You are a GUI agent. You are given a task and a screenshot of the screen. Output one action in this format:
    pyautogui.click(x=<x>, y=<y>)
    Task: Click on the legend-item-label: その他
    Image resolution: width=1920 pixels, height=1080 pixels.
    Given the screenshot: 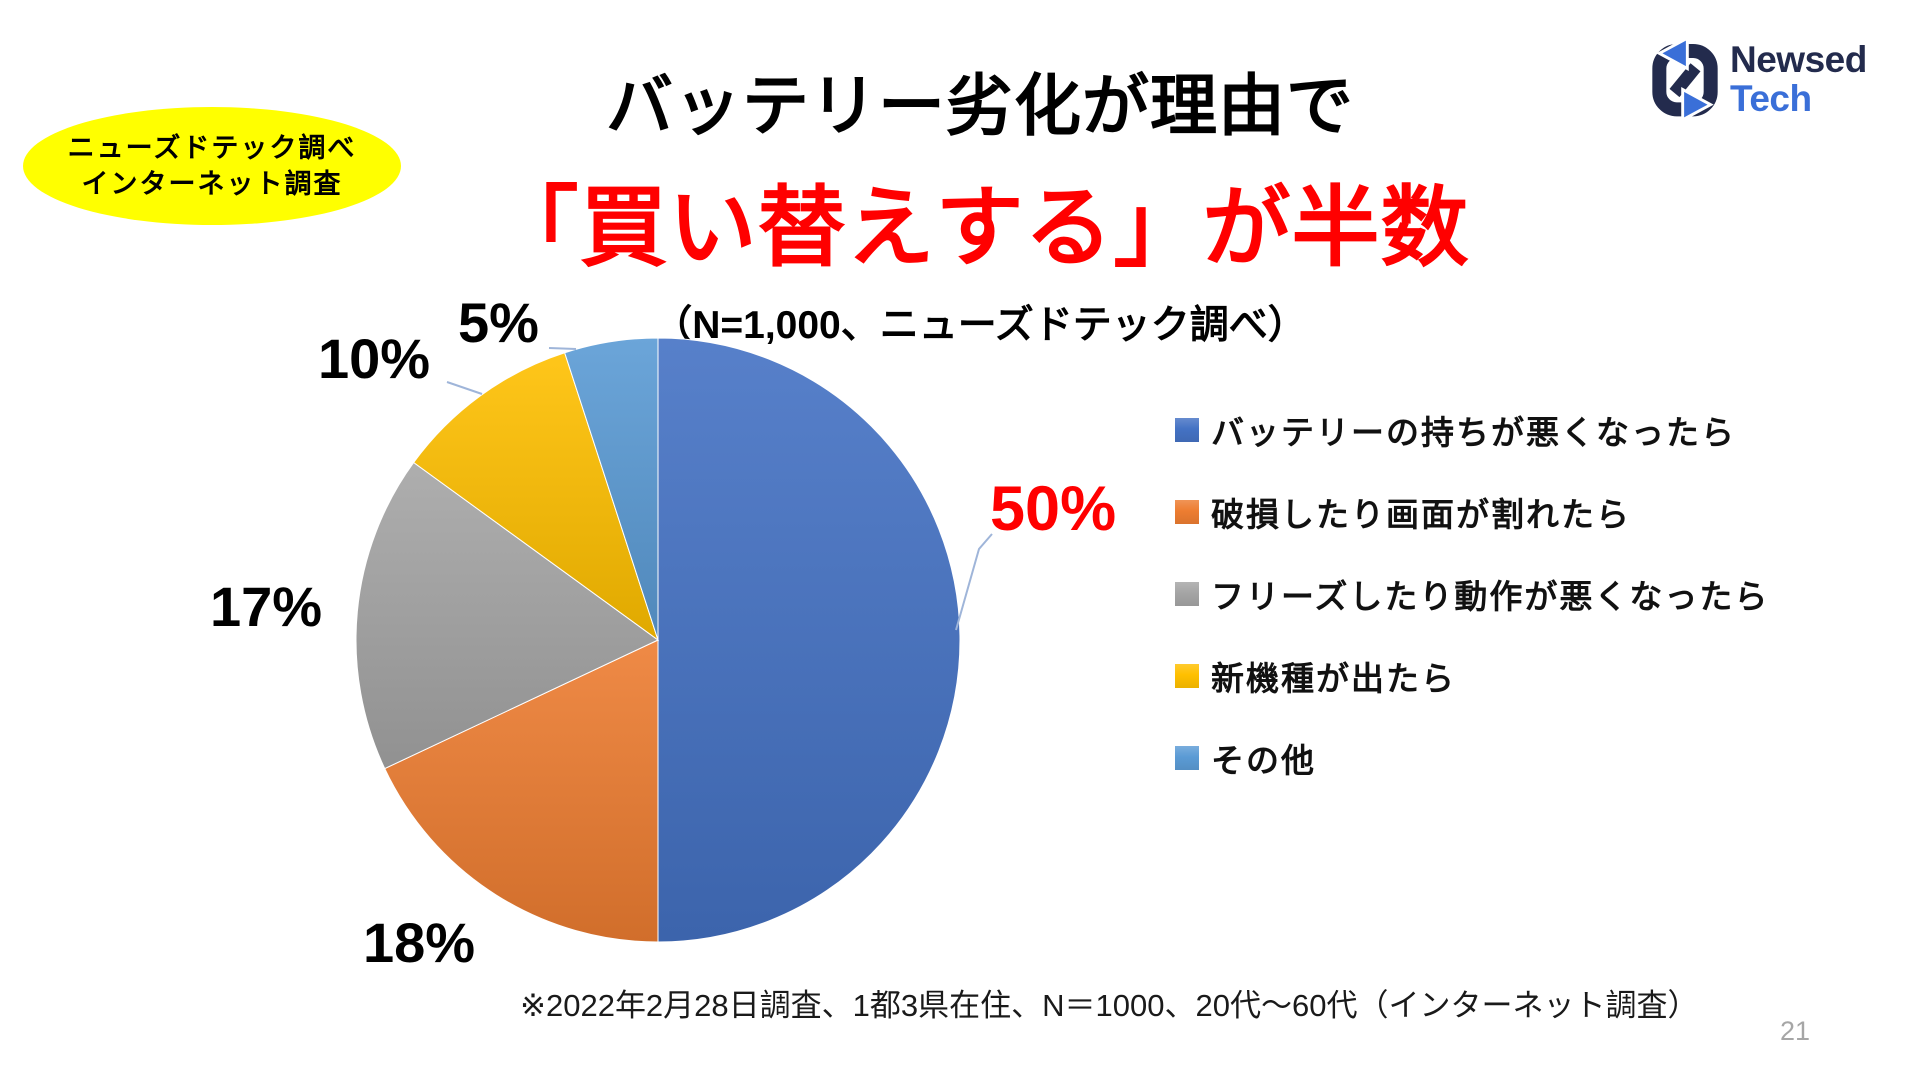 What is the action you would take?
    pyautogui.click(x=1263, y=760)
    